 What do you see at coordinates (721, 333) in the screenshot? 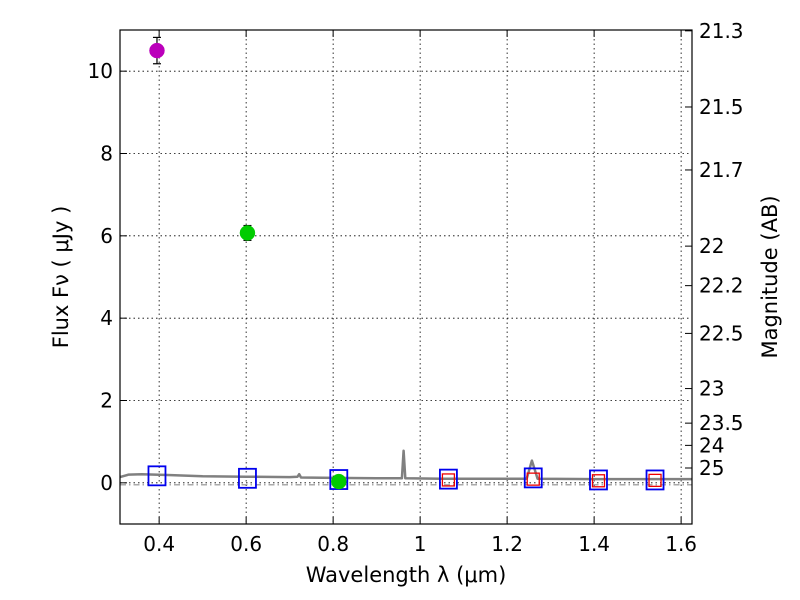
I see `right-tick-label: 22.5` at bounding box center [721, 333].